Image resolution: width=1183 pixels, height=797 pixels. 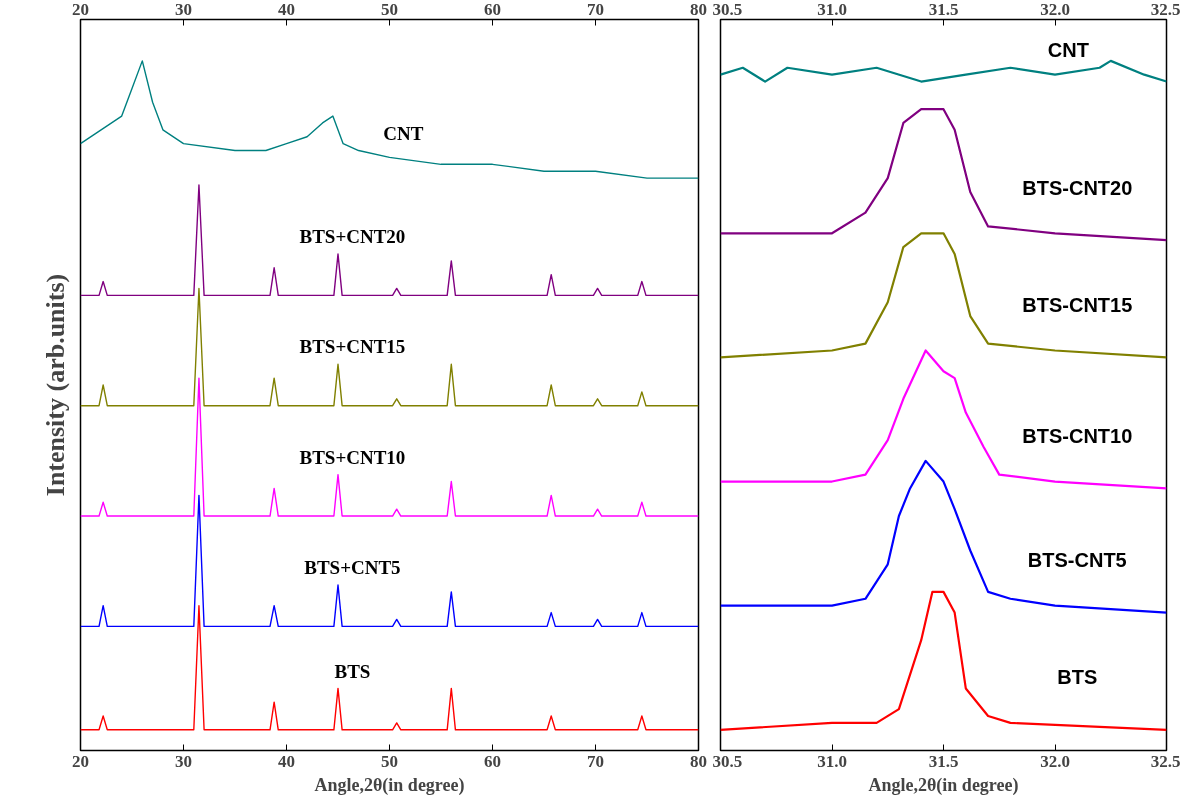 I want to click on x2-tick-label: 31.5, so click(x=943, y=761).